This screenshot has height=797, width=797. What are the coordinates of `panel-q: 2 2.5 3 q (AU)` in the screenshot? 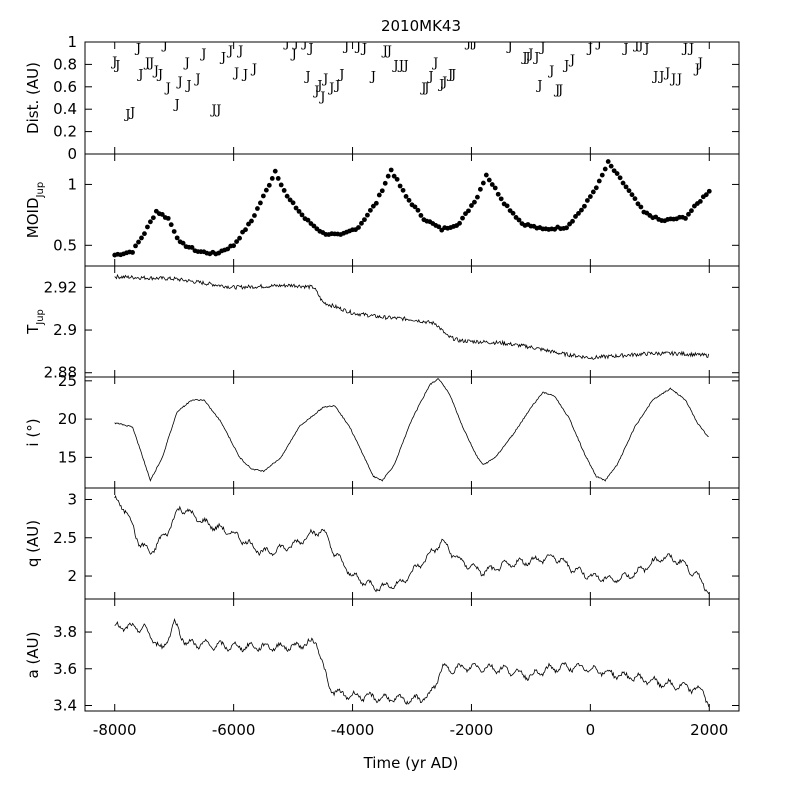 It's located at (382, 543).